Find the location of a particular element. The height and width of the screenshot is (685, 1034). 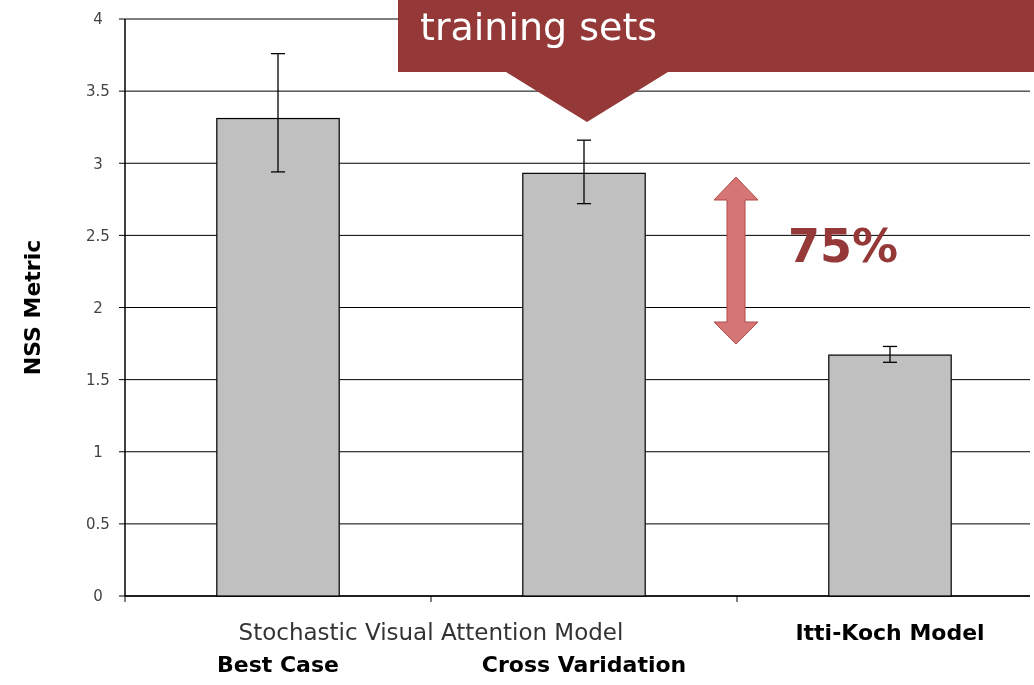

y-axis-title: NSS Metric is located at coordinates (32, 307).